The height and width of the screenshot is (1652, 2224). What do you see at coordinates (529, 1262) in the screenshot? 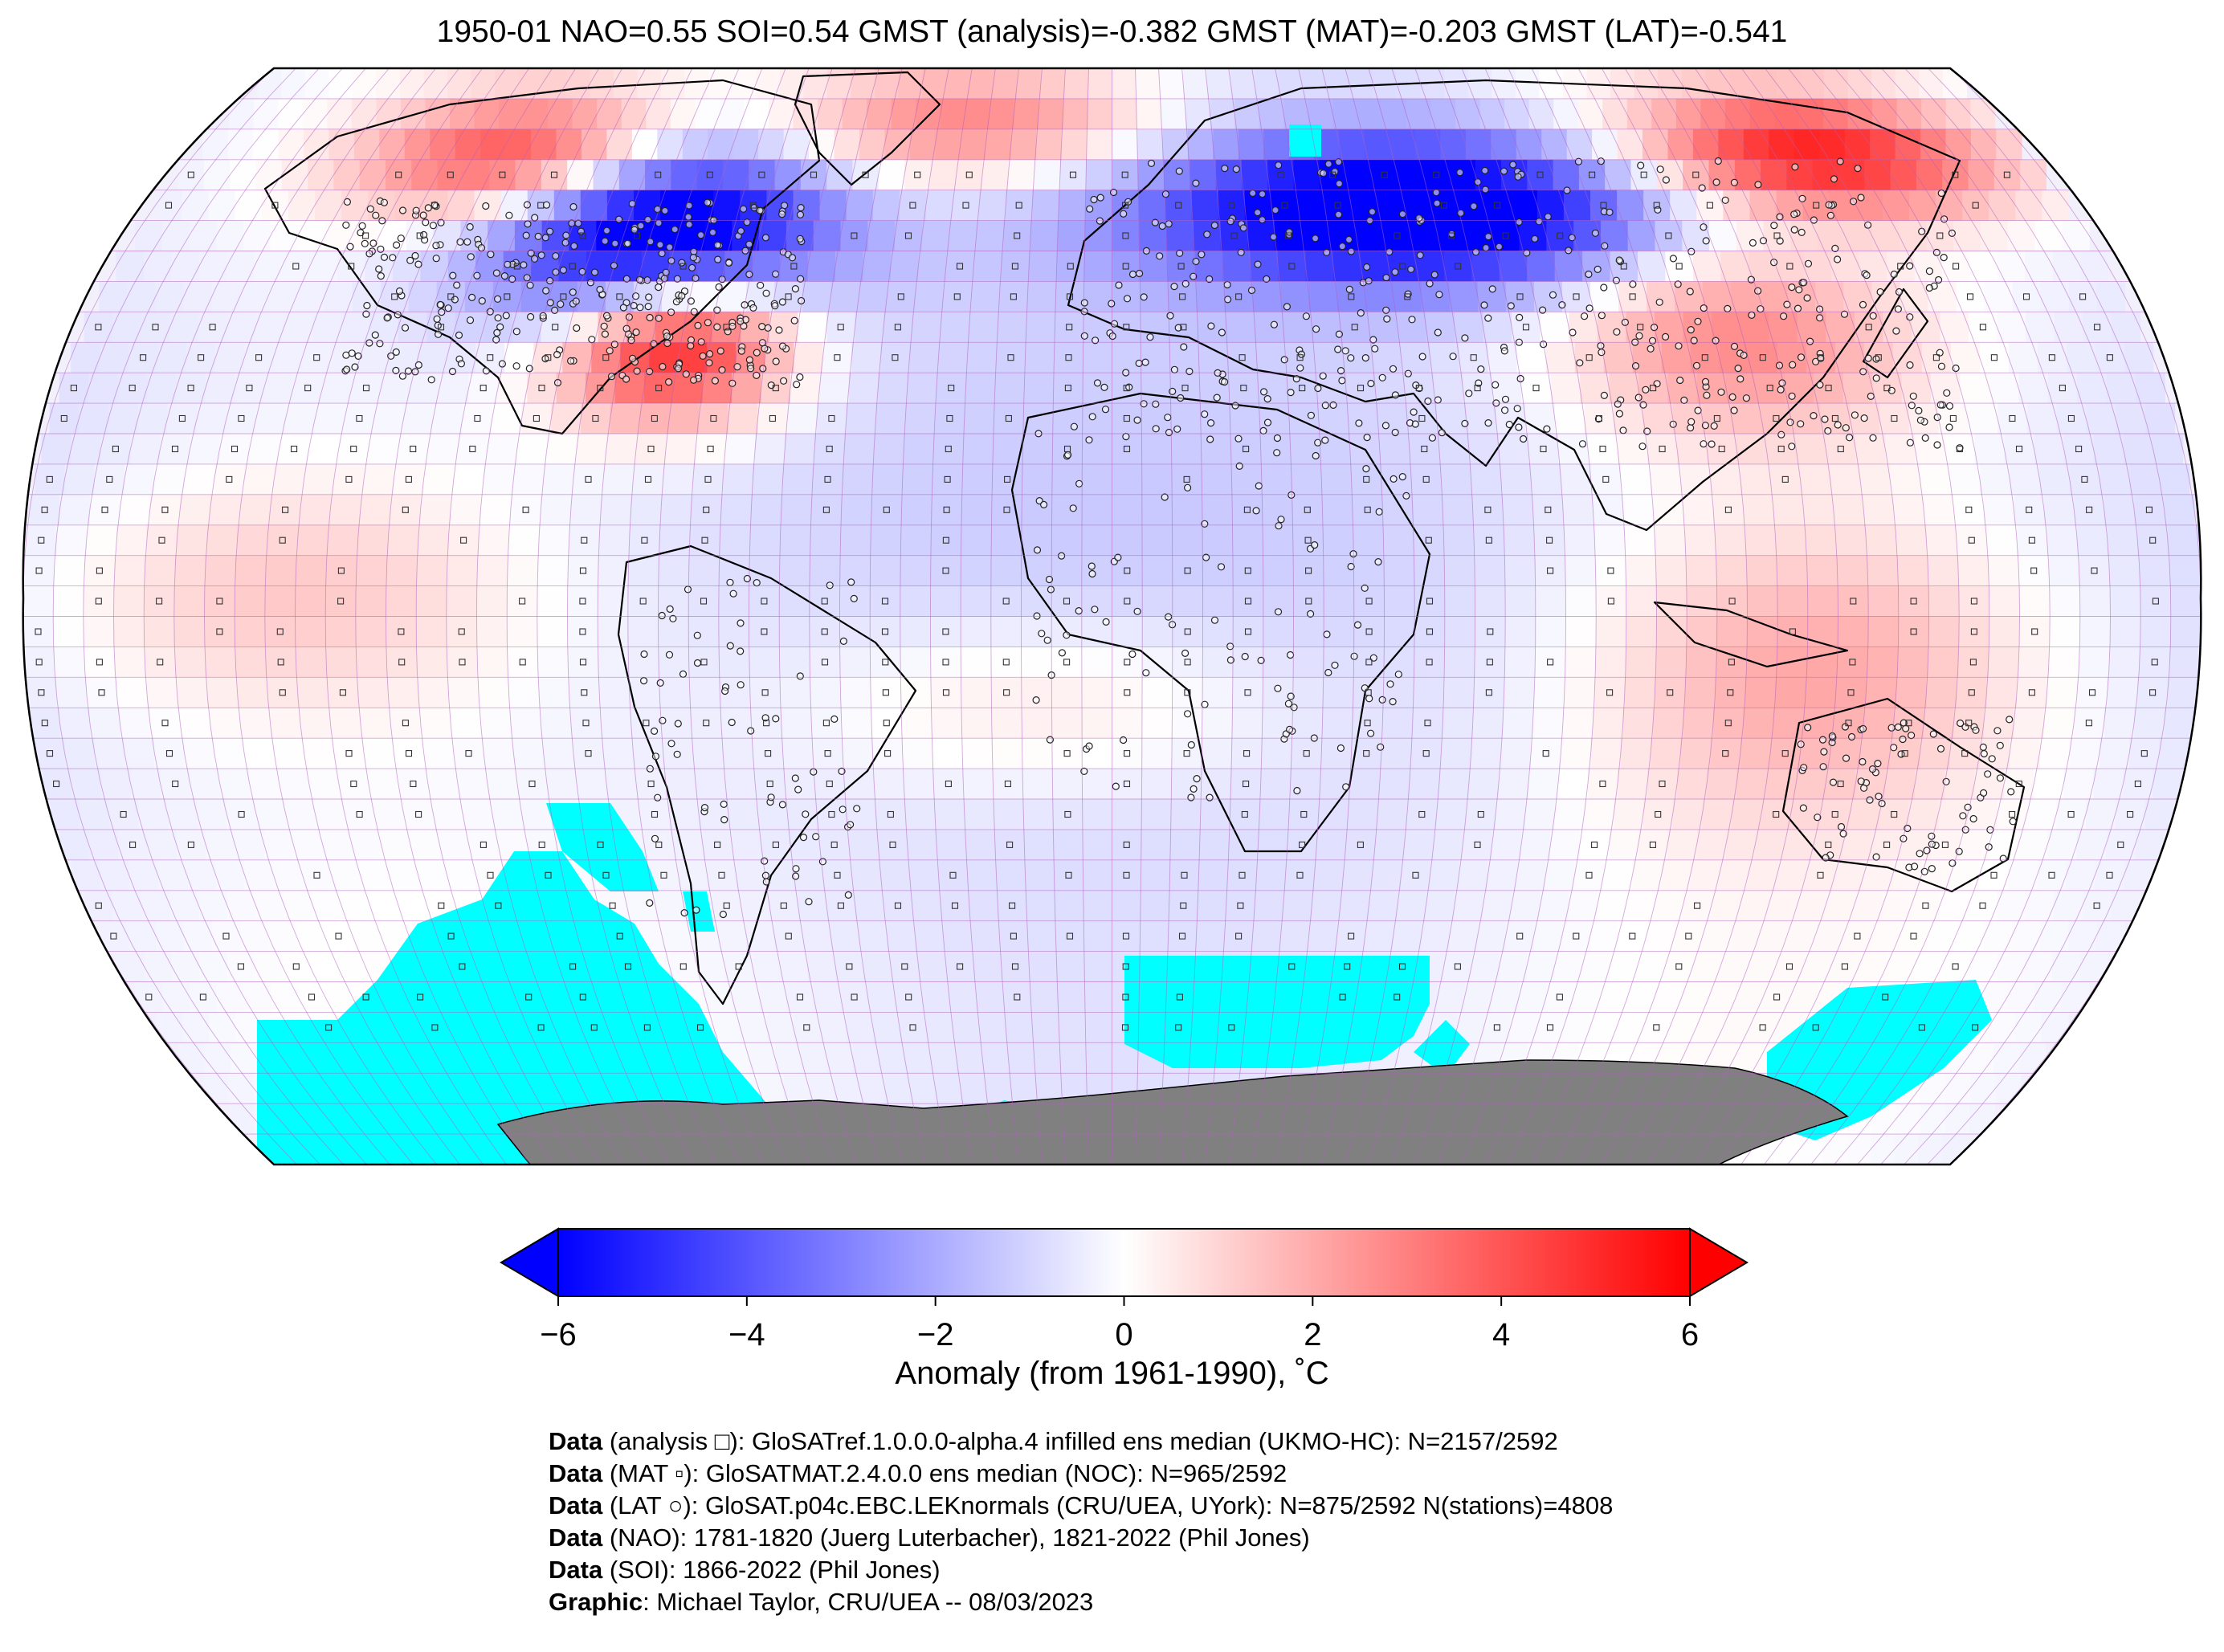
I see `colorbar-low-extend` at bounding box center [529, 1262].